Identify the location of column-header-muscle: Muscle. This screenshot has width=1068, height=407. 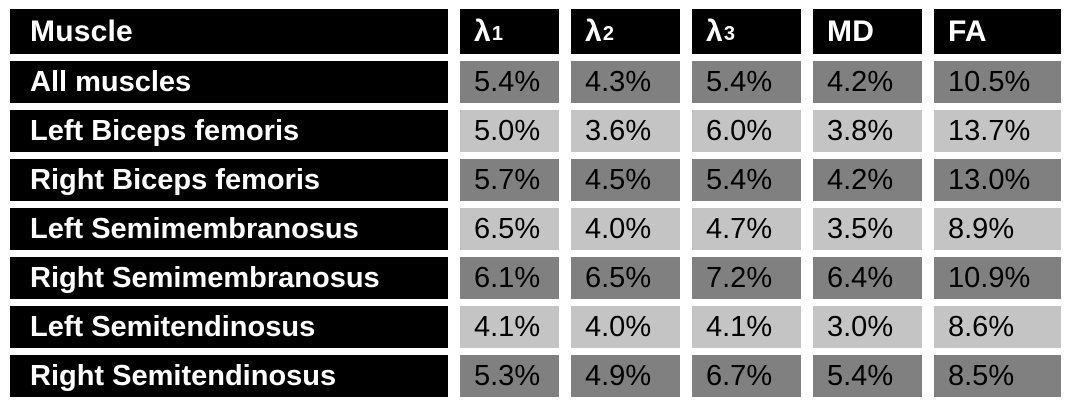
(229, 31).